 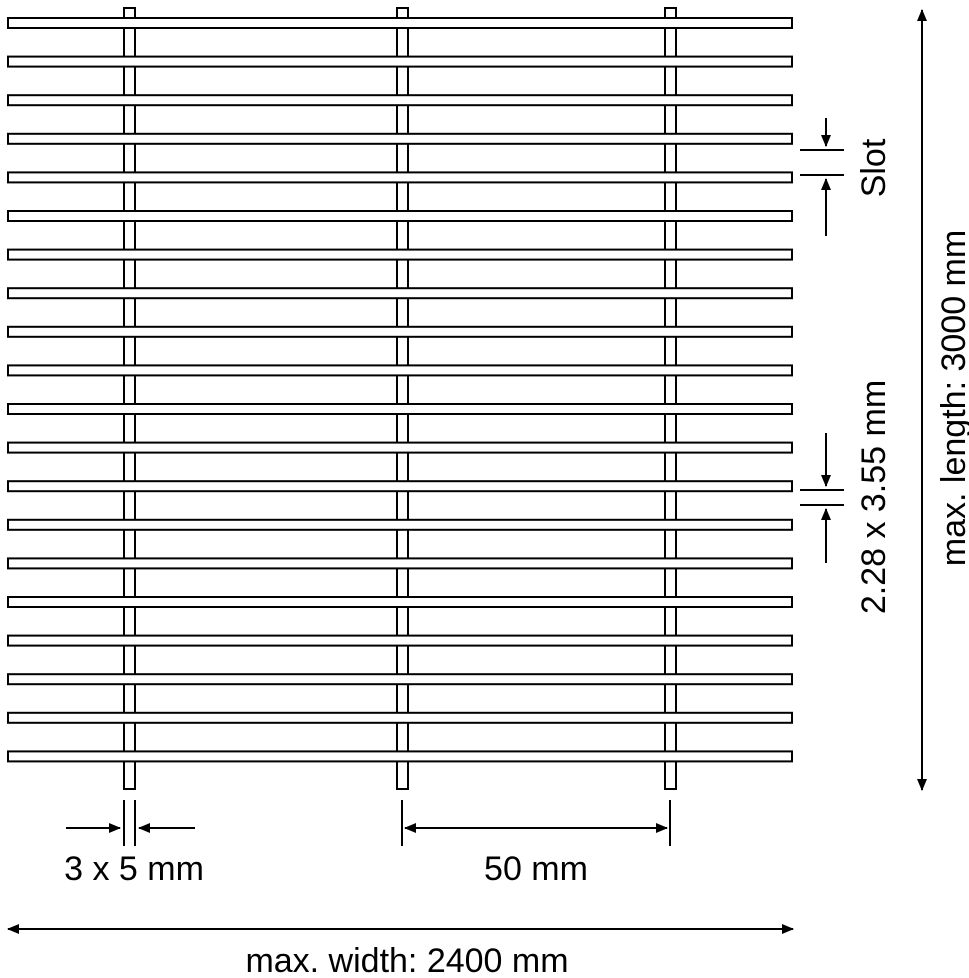 What do you see at coordinates (134, 869) in the screenshot?
I see `rod-size-label: 3 x 5 mm` at bounding box center [134, 869].